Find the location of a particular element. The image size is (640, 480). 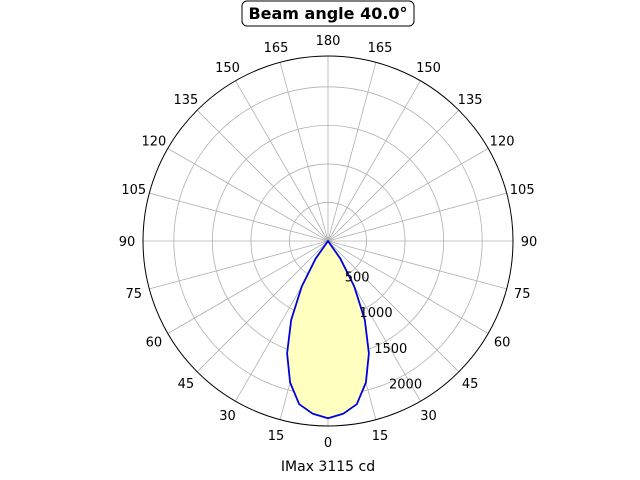

angle-tick-right-45: 45 is located at coordinates (470, 384).